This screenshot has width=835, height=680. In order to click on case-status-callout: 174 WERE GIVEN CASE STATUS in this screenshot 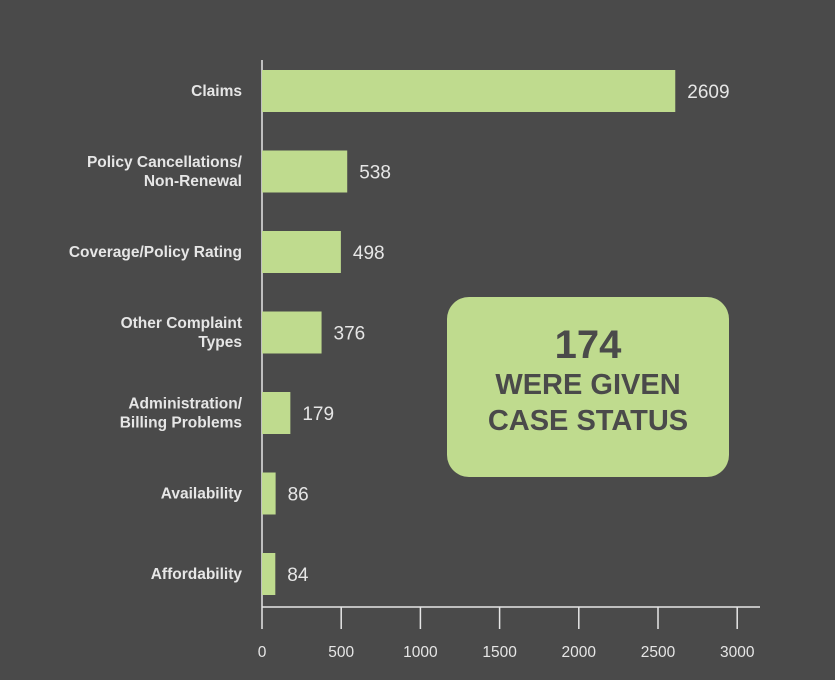, I will do `click(588, 387)`.